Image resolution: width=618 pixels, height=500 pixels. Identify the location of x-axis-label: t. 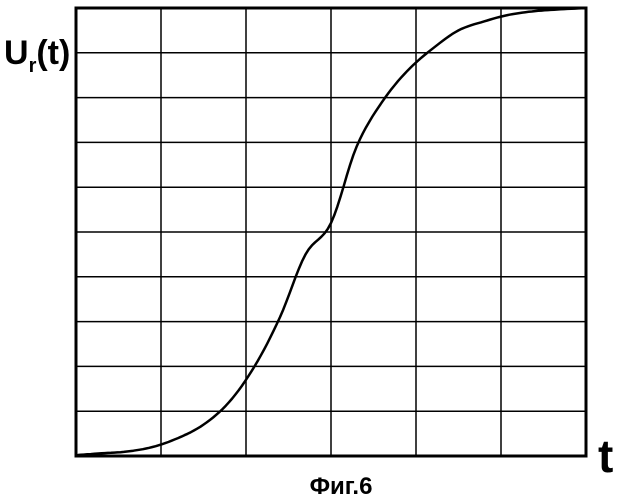
(605, 456).